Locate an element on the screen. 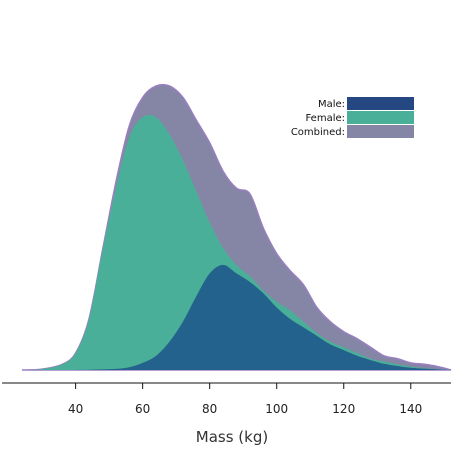 The image size is (453, 450). x-tick-label-60: 60 is located at coordinates (142, 409).